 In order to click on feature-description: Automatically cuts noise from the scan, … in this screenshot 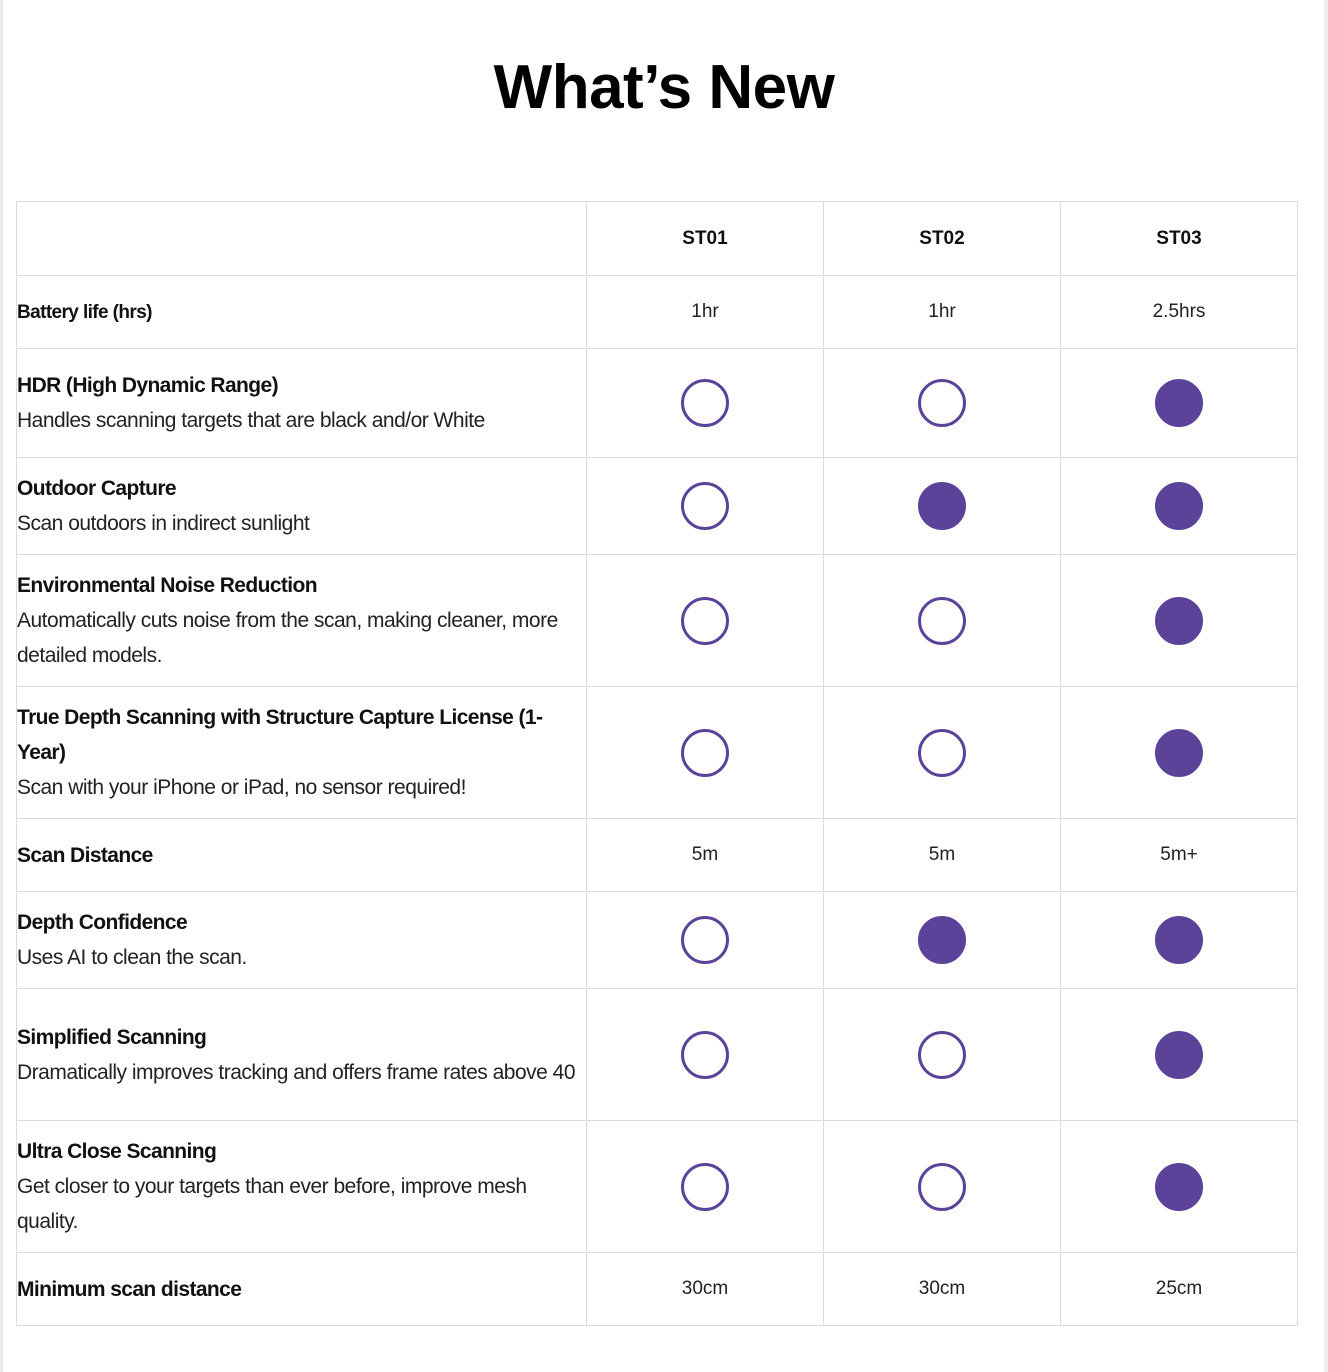, I will do `click(287, 638)`.